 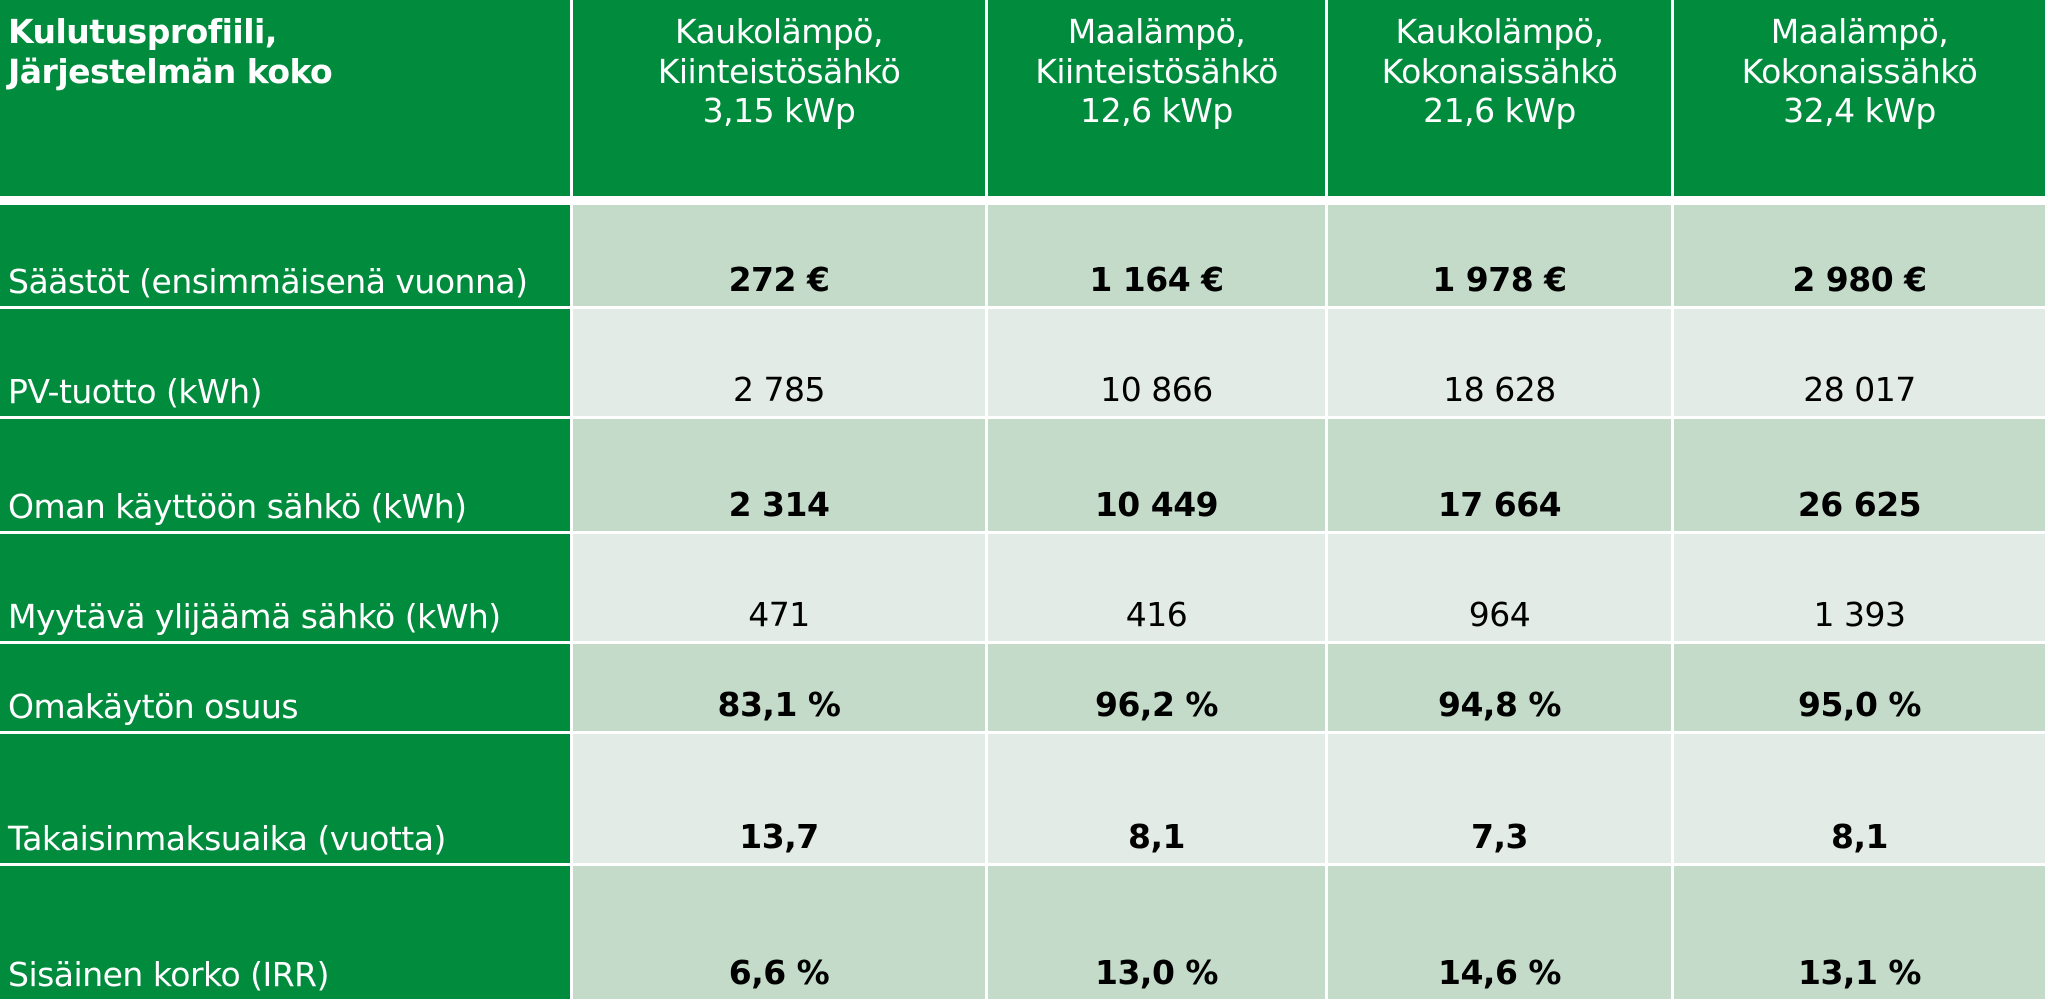 I want to click on header-title-line: Järjestelmän koko, so click(x=170, y=71).